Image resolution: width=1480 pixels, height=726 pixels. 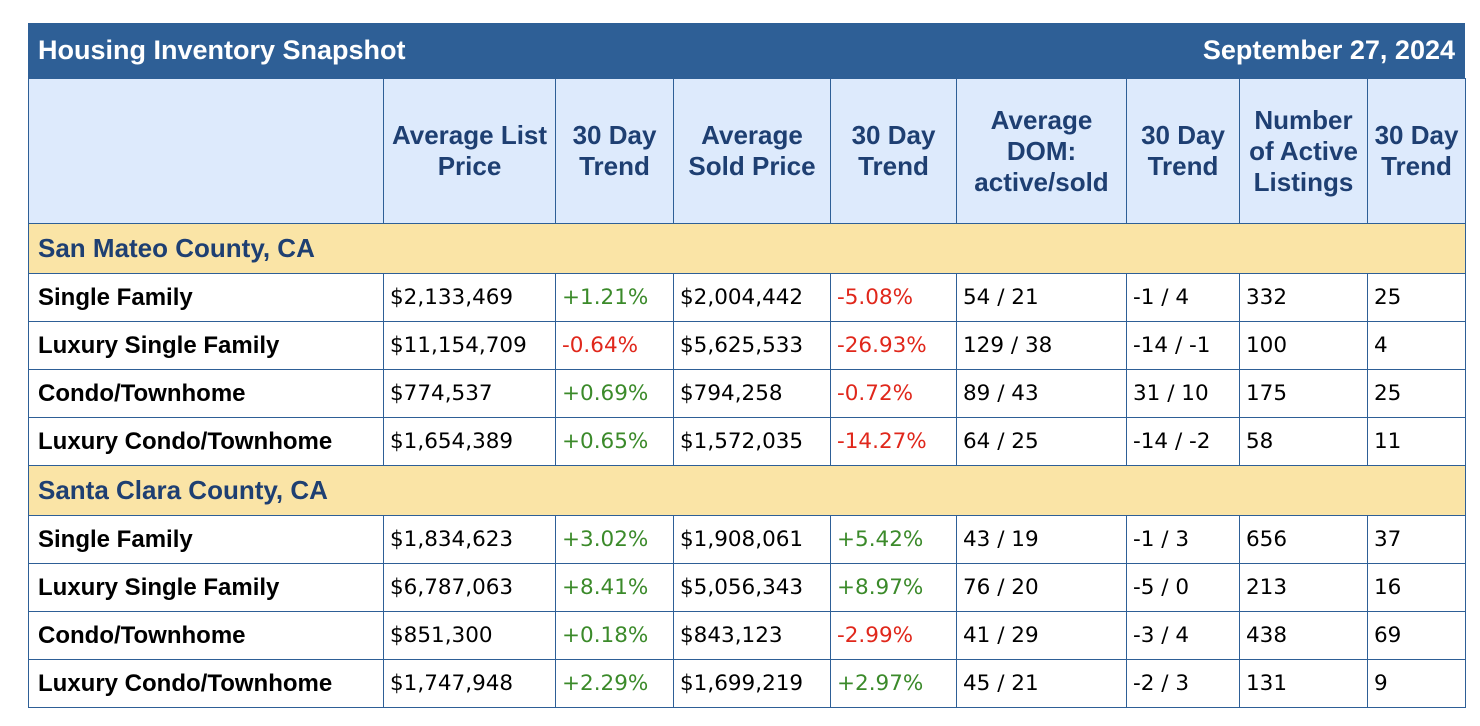 What do you see at coordinates (1041, 587) in the screenshot?
I see `dom-cell: 76 / 20` at bounding box center [1041, 587].